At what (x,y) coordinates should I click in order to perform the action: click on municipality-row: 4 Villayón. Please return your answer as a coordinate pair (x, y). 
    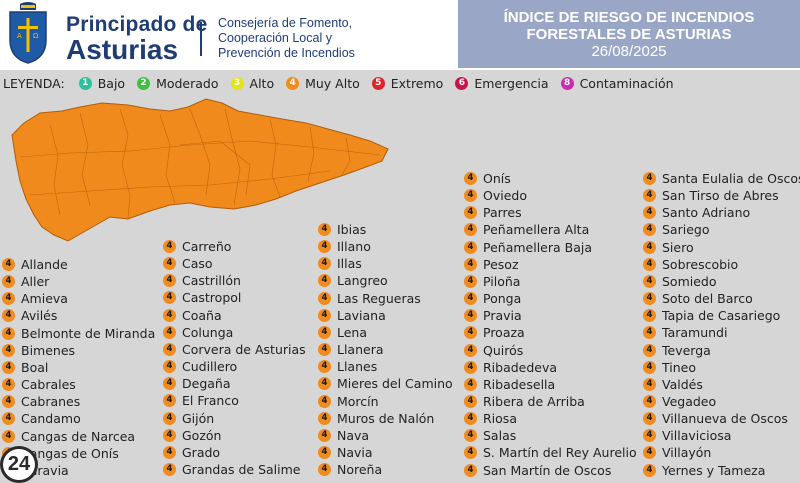
    Looking at the image, I should click on (677, 452).